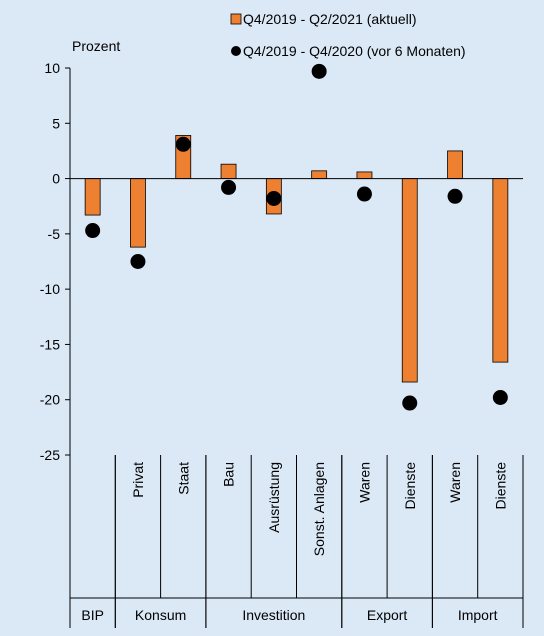 This screenshot has width=544, height=636. I want to click on category-label: Staat, so click(183, 478).